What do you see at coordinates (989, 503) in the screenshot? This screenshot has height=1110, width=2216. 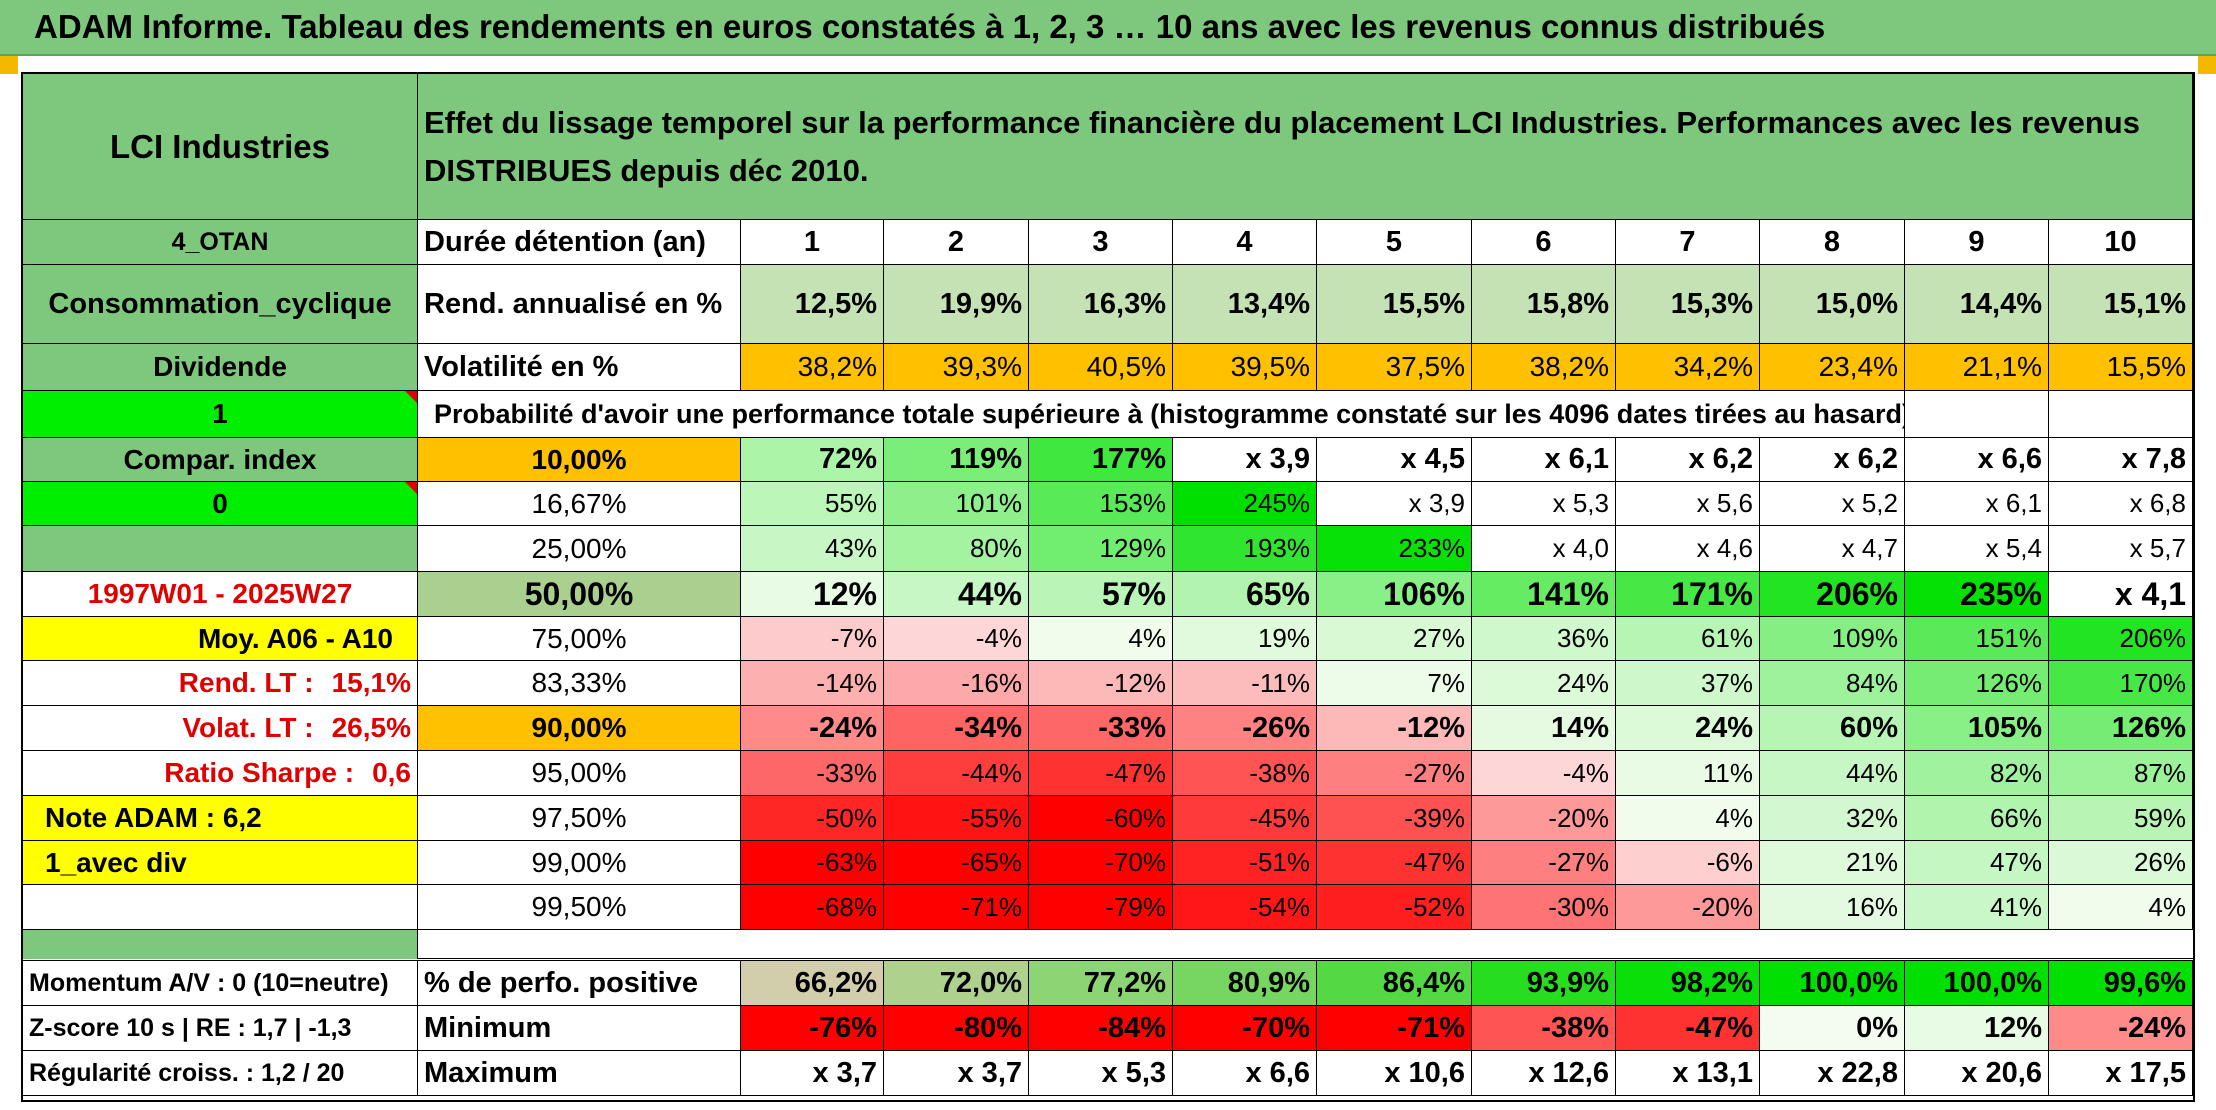 I see `performance-value-text: 101%` at bounding box center [989, 503].